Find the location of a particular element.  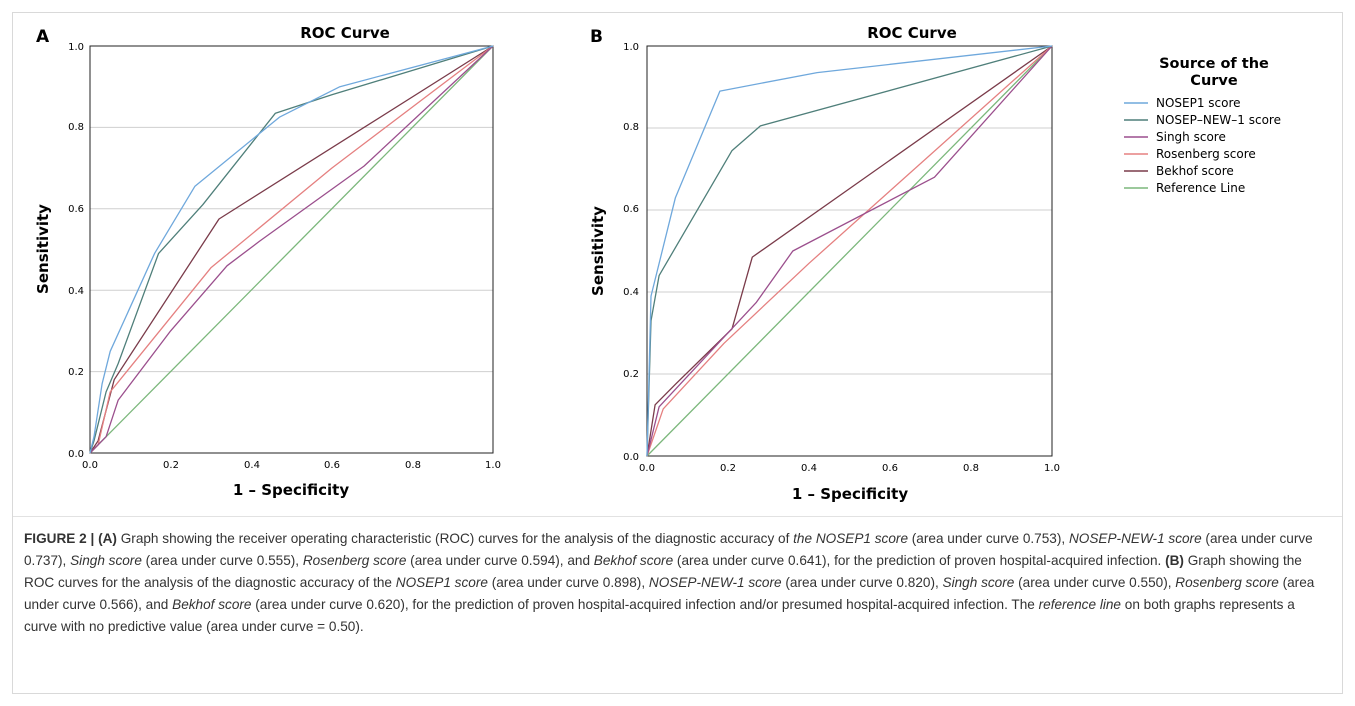

legend-label: Bekhof score is located at coordinates (1195, 171).